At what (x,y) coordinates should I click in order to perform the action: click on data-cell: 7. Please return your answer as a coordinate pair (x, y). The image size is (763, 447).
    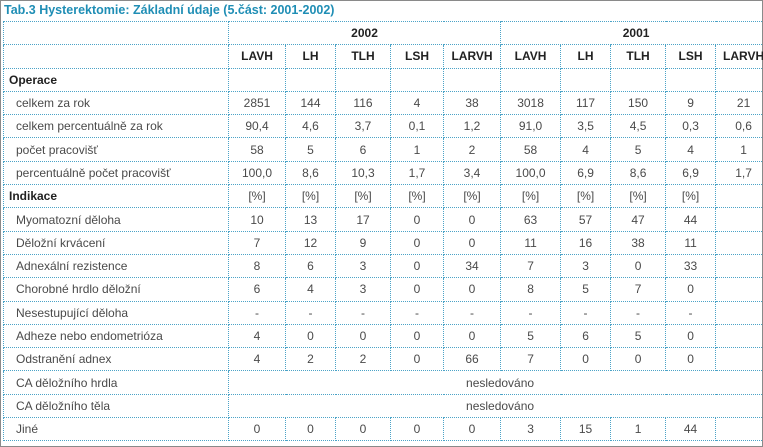
    Looking at the image, I should click on (638, 289).